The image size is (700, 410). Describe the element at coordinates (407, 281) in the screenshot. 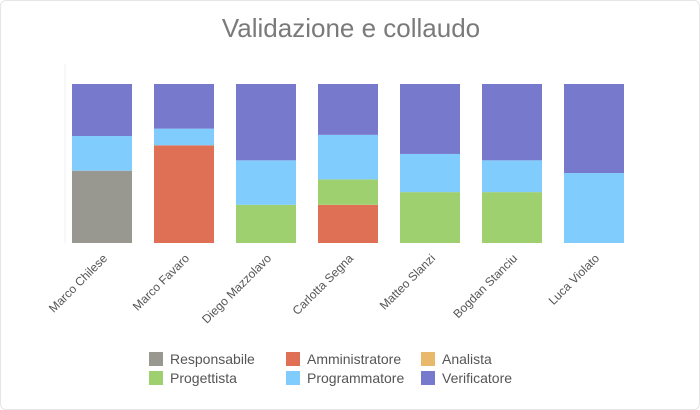

I see `x-tick-label-4: Matteo Slanzi` at that location.